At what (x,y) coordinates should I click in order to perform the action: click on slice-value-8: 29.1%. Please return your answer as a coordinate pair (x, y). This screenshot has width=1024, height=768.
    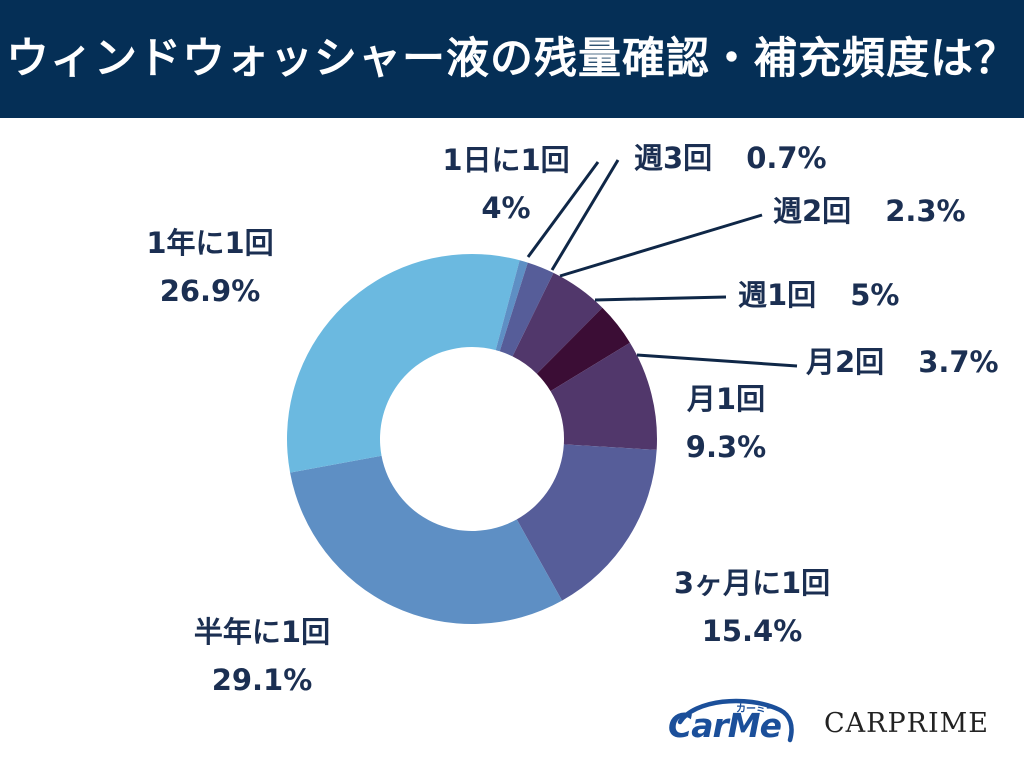
    Looking at the image, I should click on (262, 680).